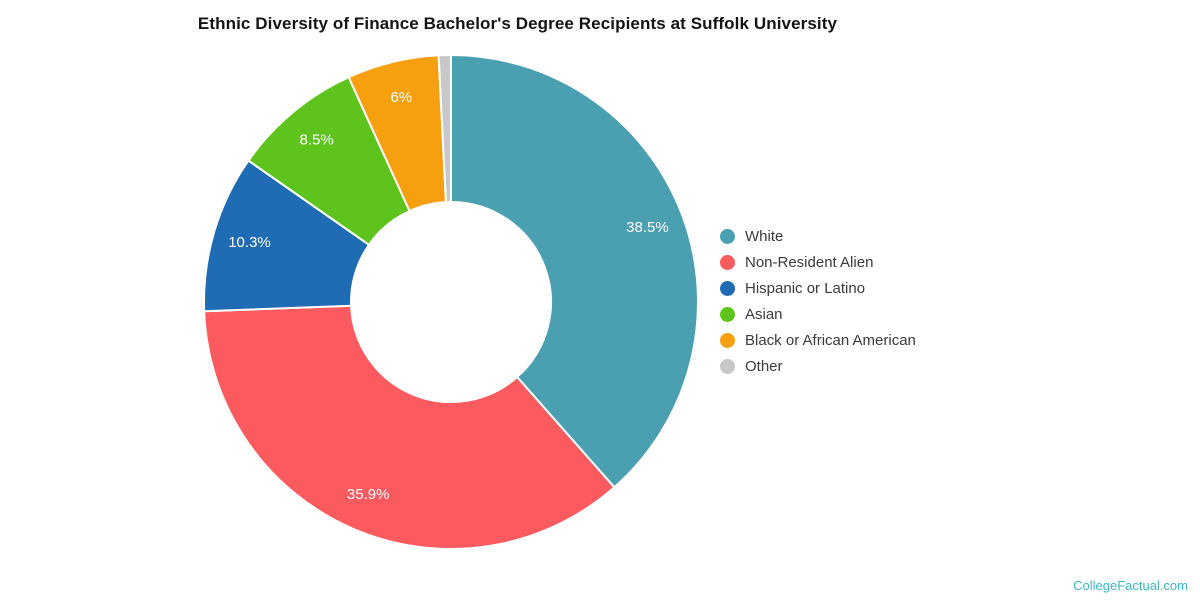  Describe the element at coordinates (764, 236) in the screenshot. I see `legend-label: White` at that location.